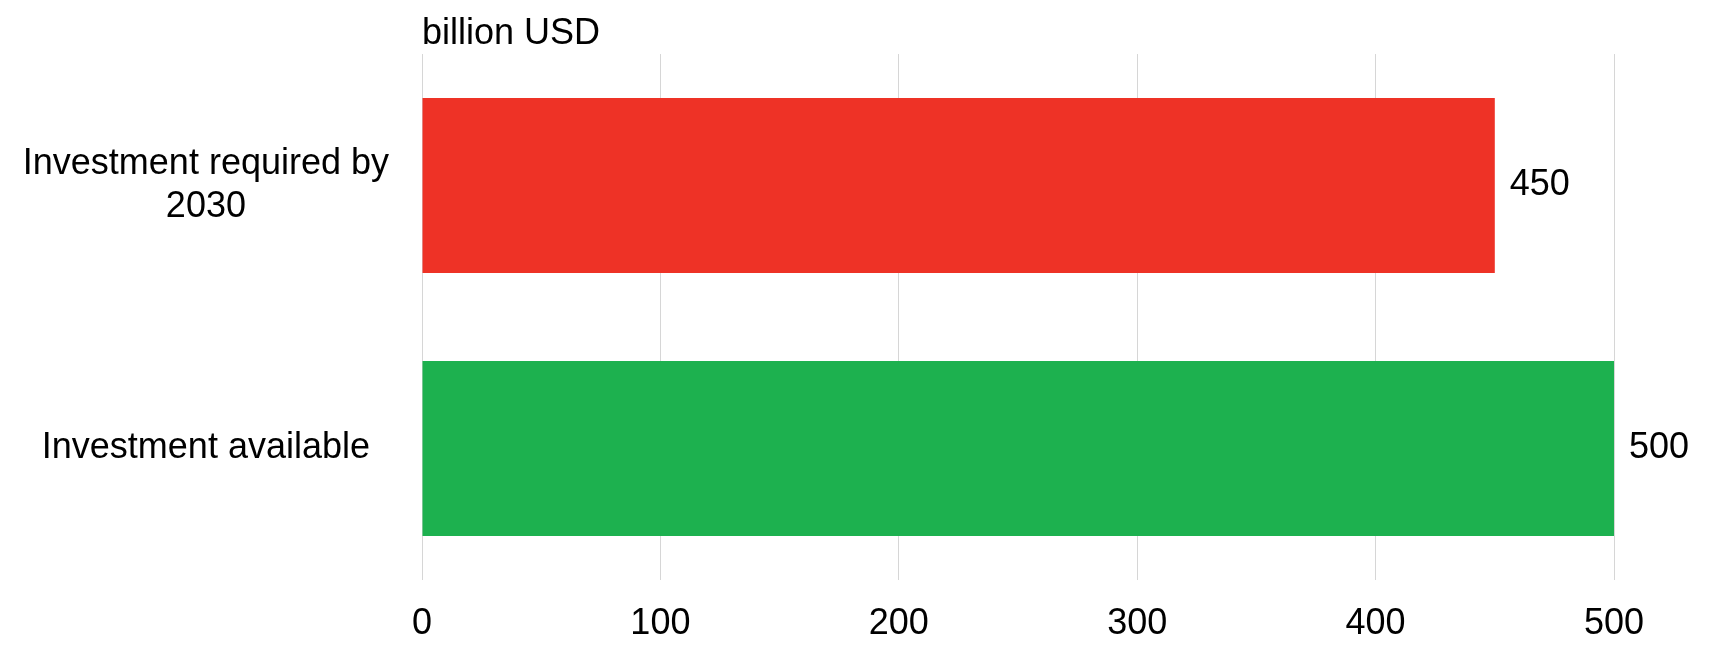  Describe the element at coordinates (1659, 446) in the screenshot. I see `data-label: 500` at that location.